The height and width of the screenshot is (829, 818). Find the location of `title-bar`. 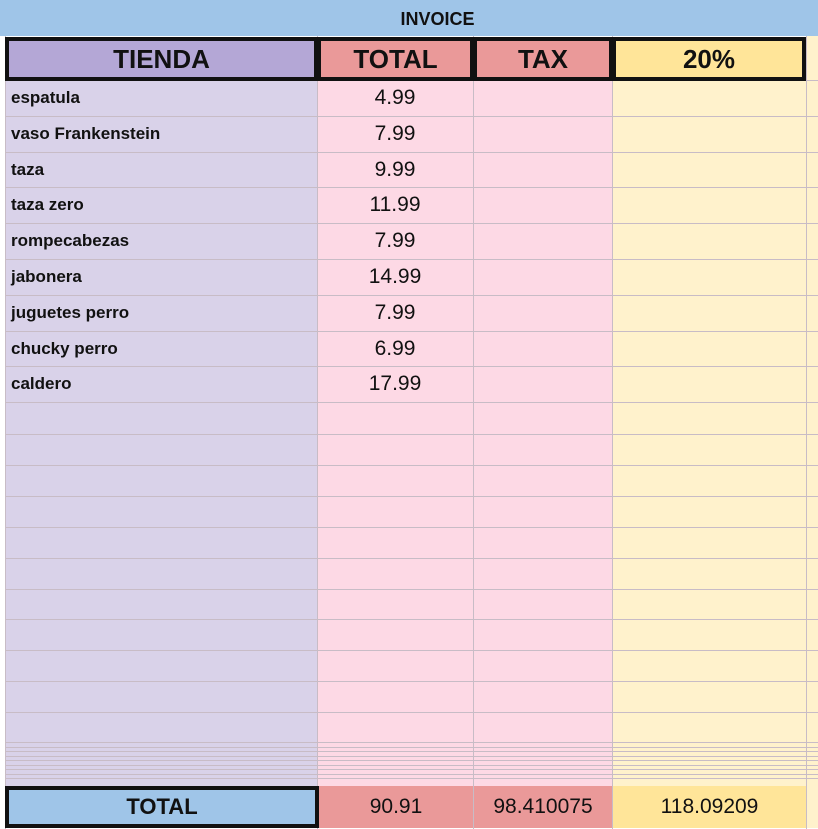

title-bar is located at coordinates (409, 18).